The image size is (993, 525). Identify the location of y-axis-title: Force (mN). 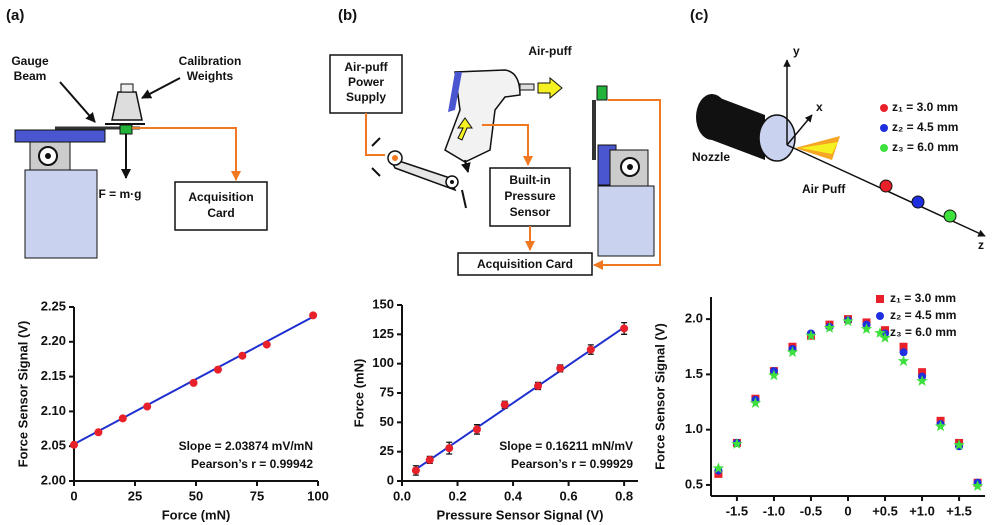
(358, 393).